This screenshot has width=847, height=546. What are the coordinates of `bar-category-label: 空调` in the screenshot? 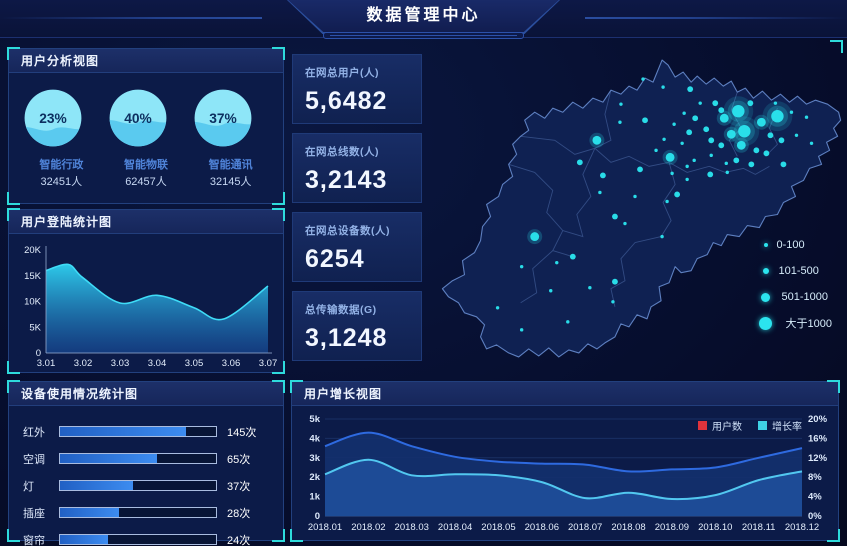 It's located at (34, 459).